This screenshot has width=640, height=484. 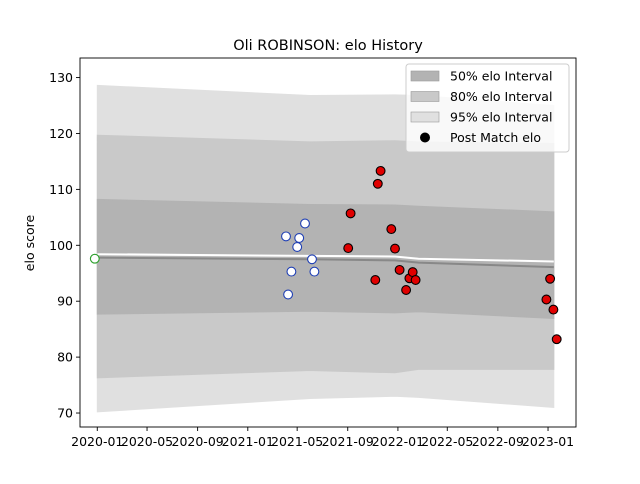 What do you see at coordinates (147, 441) in the screenshot?
I see `x-tick-label-1: 2020-05` at bounding box center [147, 441].